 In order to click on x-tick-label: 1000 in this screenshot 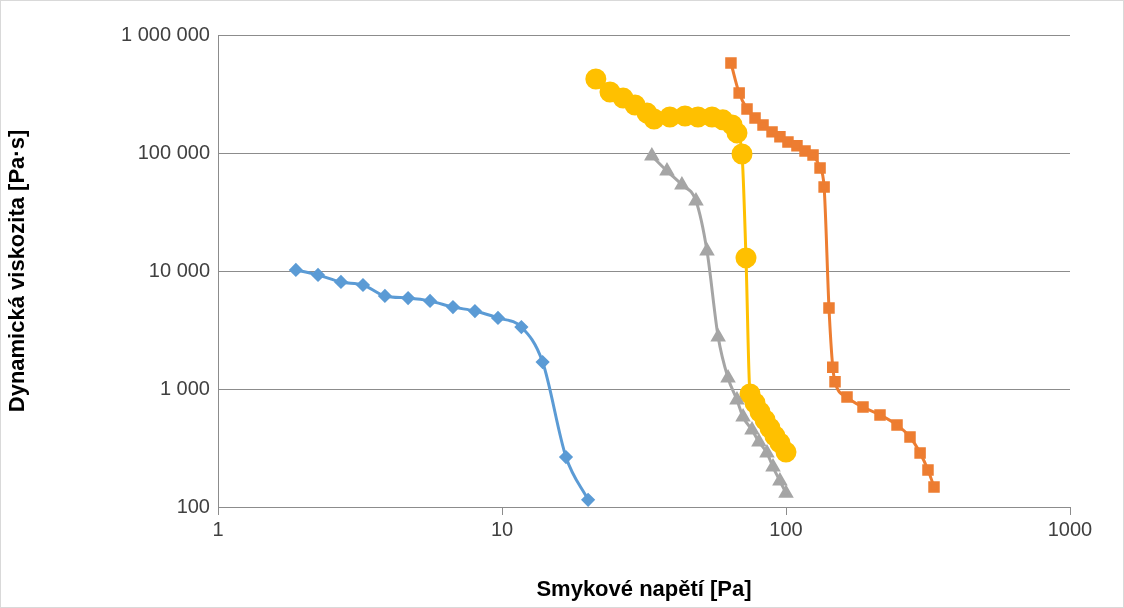, I will do `click(1070, 528)`.